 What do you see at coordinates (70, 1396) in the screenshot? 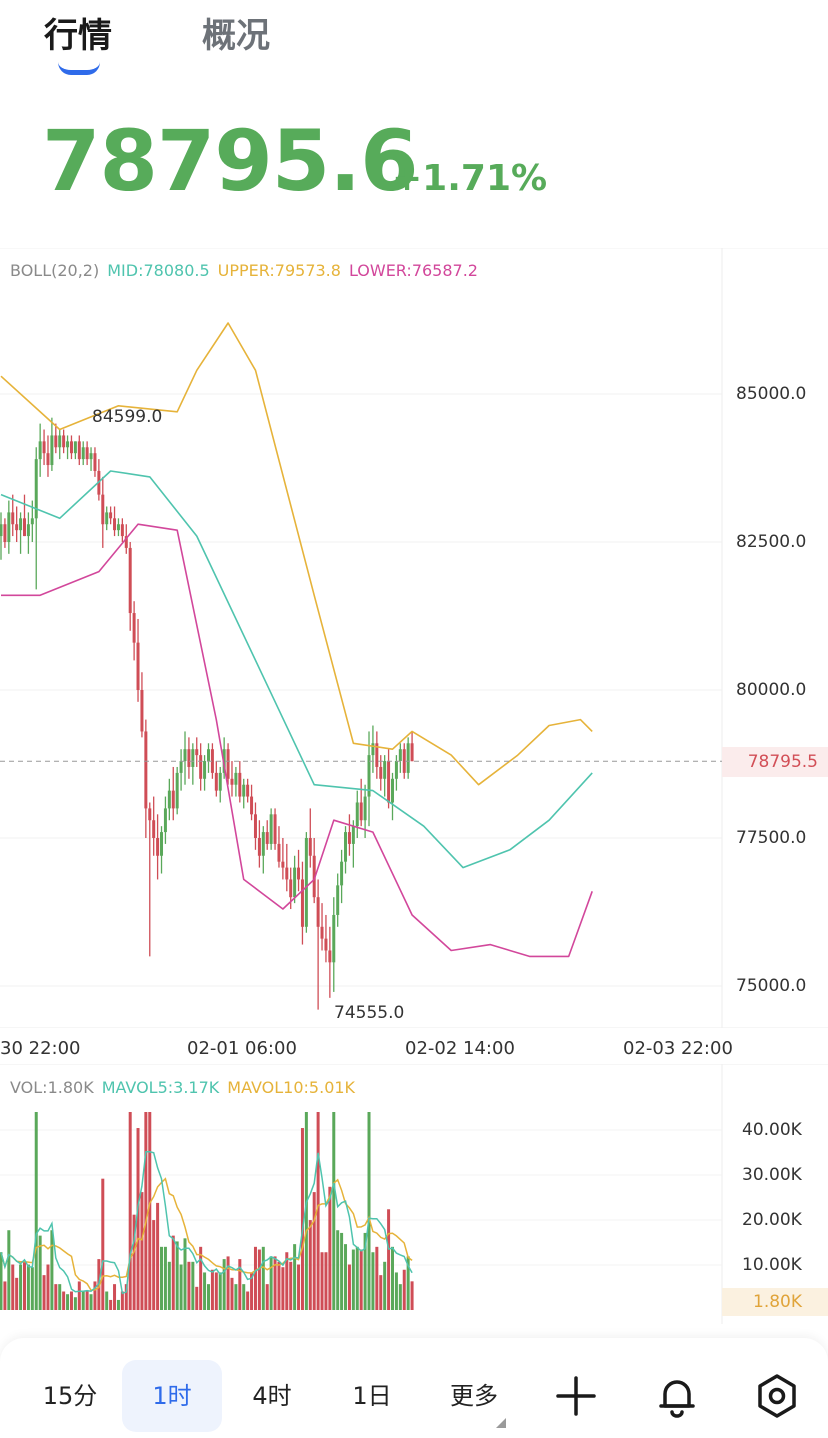
I see `interval-15m: 15分` at bounding box center [70, 1396].